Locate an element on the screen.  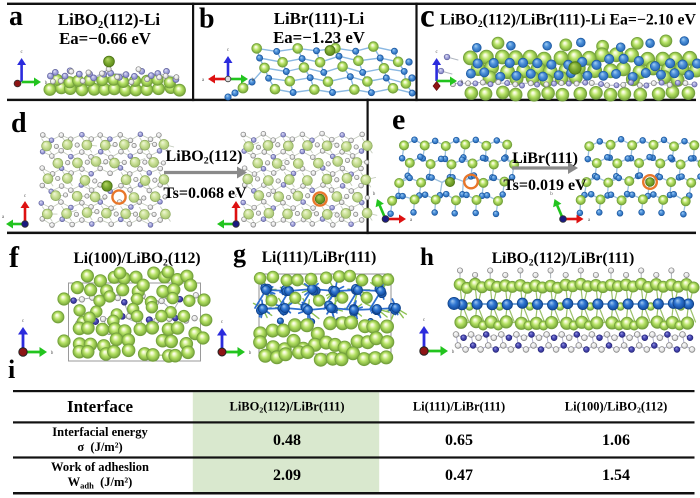
svg-text: Wadh (J/m²) is located at coordinates (100, 483).